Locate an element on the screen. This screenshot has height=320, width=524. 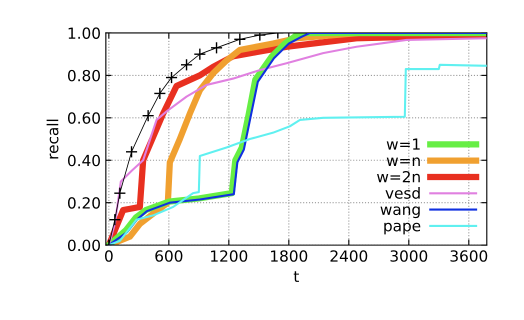
legend-label: w=2n is located at coordinates (398, 176).